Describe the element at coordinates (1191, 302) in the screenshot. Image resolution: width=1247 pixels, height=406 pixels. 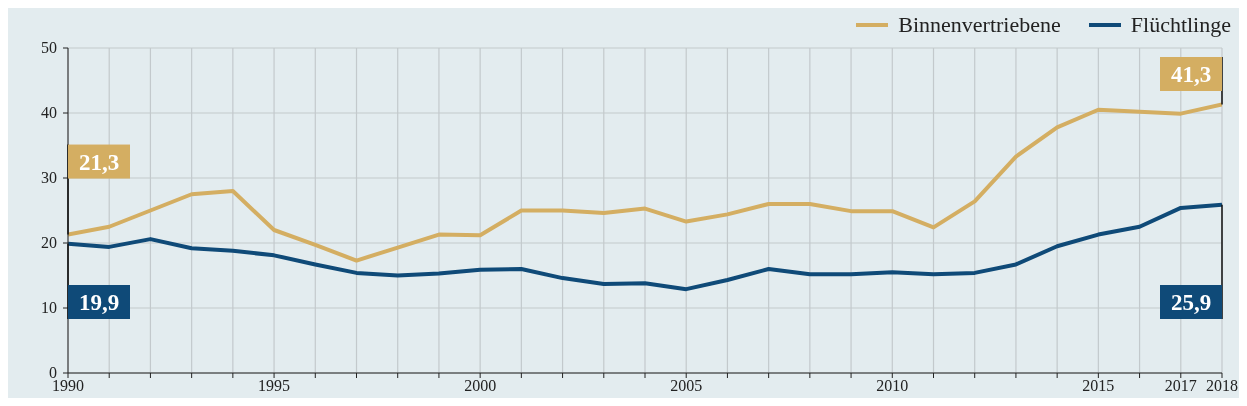
I see `data-label: 25,9` at that location.